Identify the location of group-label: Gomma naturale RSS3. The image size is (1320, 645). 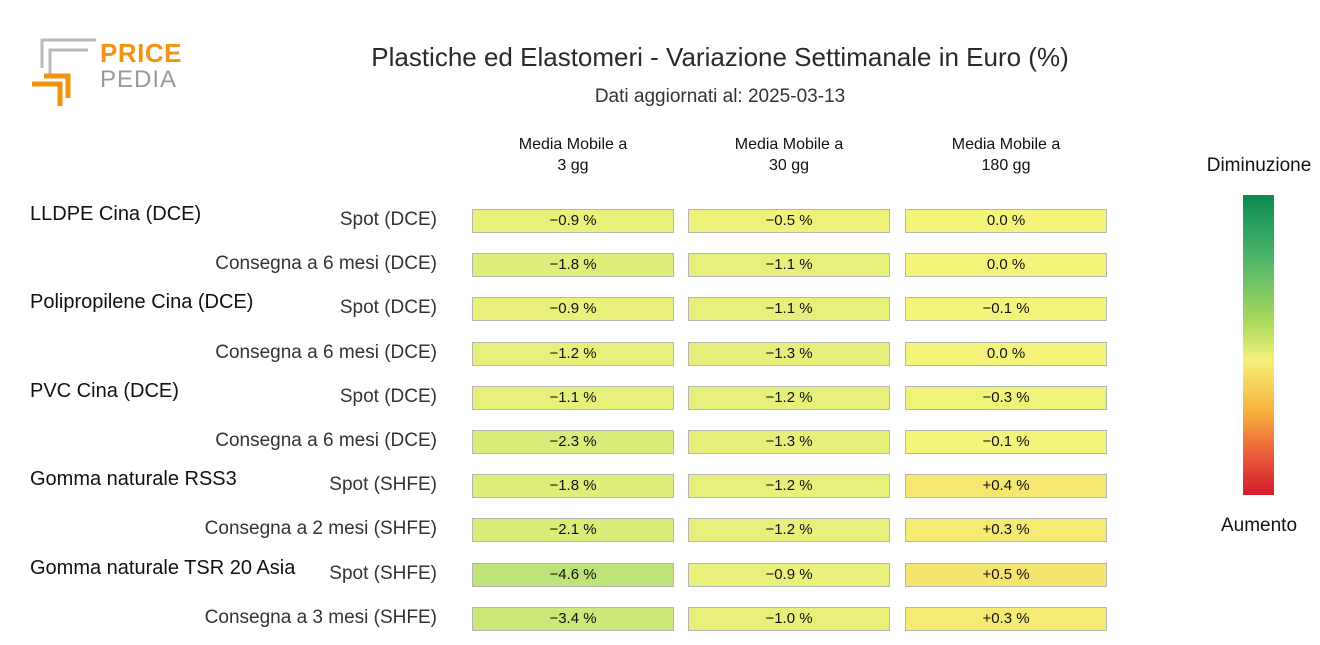
(133, 479).